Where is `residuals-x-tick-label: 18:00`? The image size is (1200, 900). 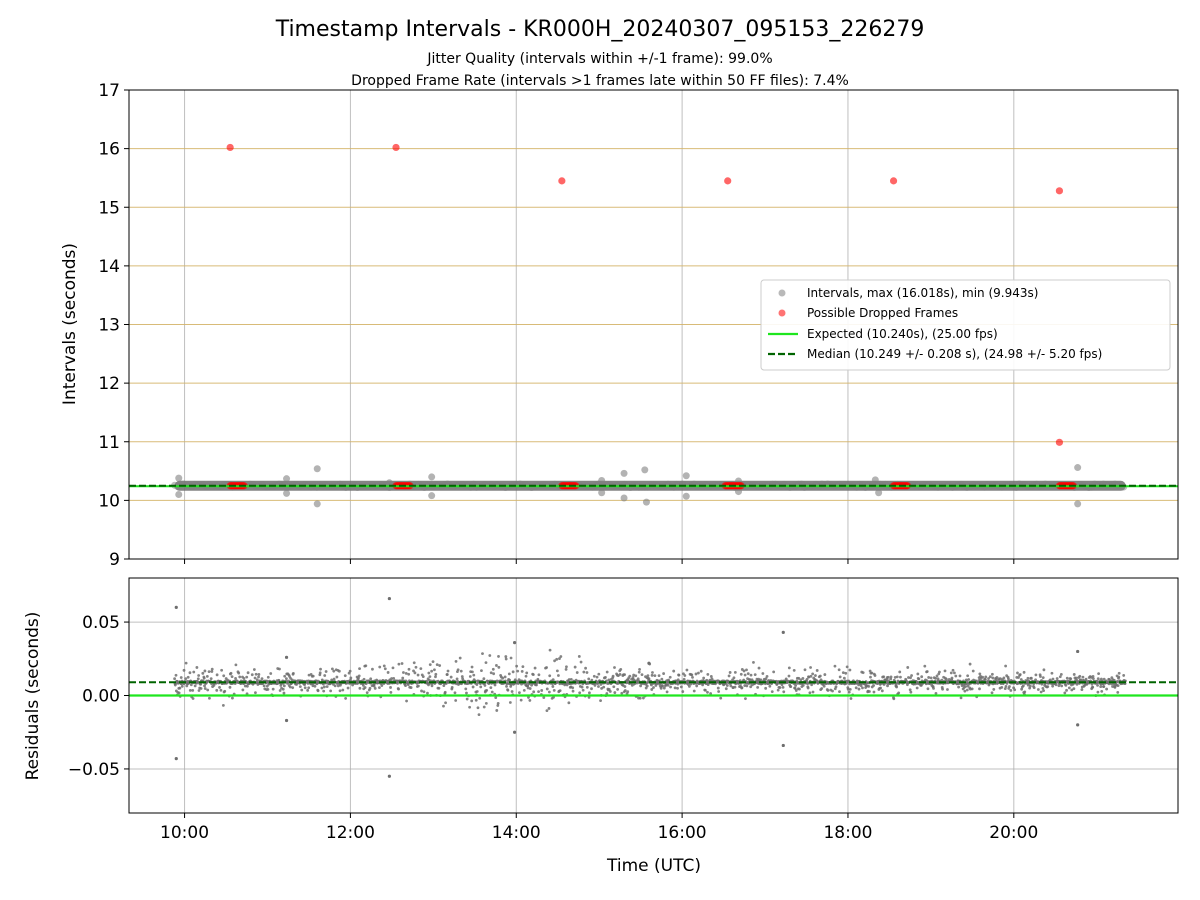
residuals-x-tick-label: 18:00 is located at coordinates (847, 833).